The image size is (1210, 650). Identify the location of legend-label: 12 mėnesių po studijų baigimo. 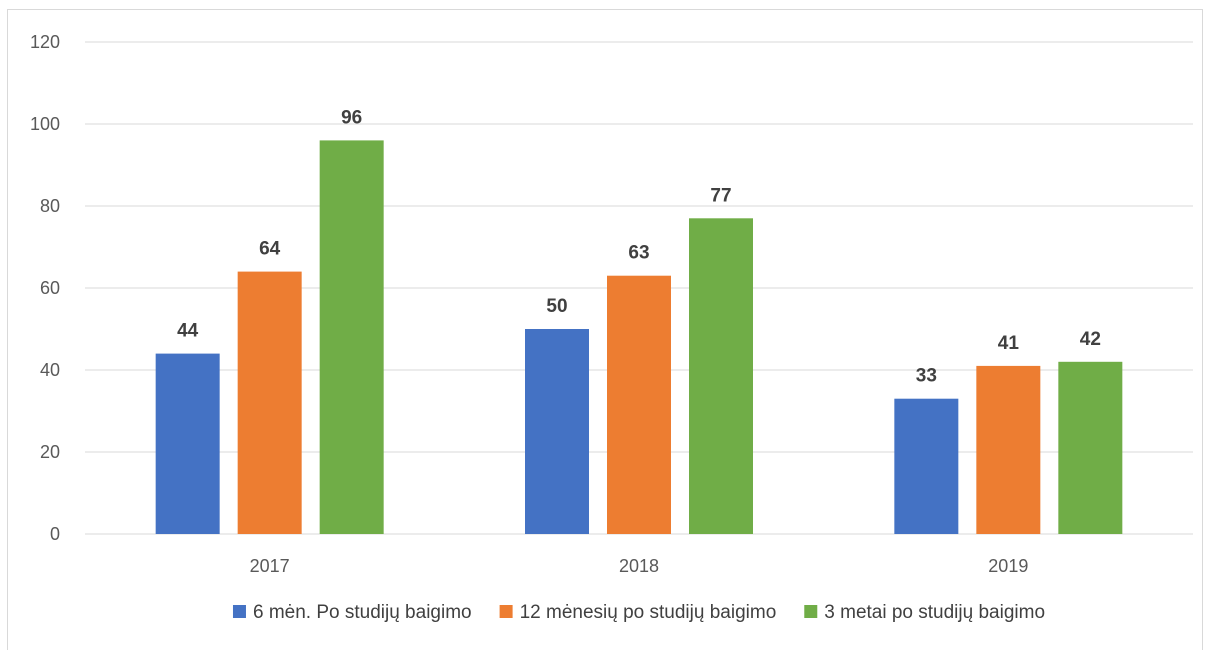
(648, 612).